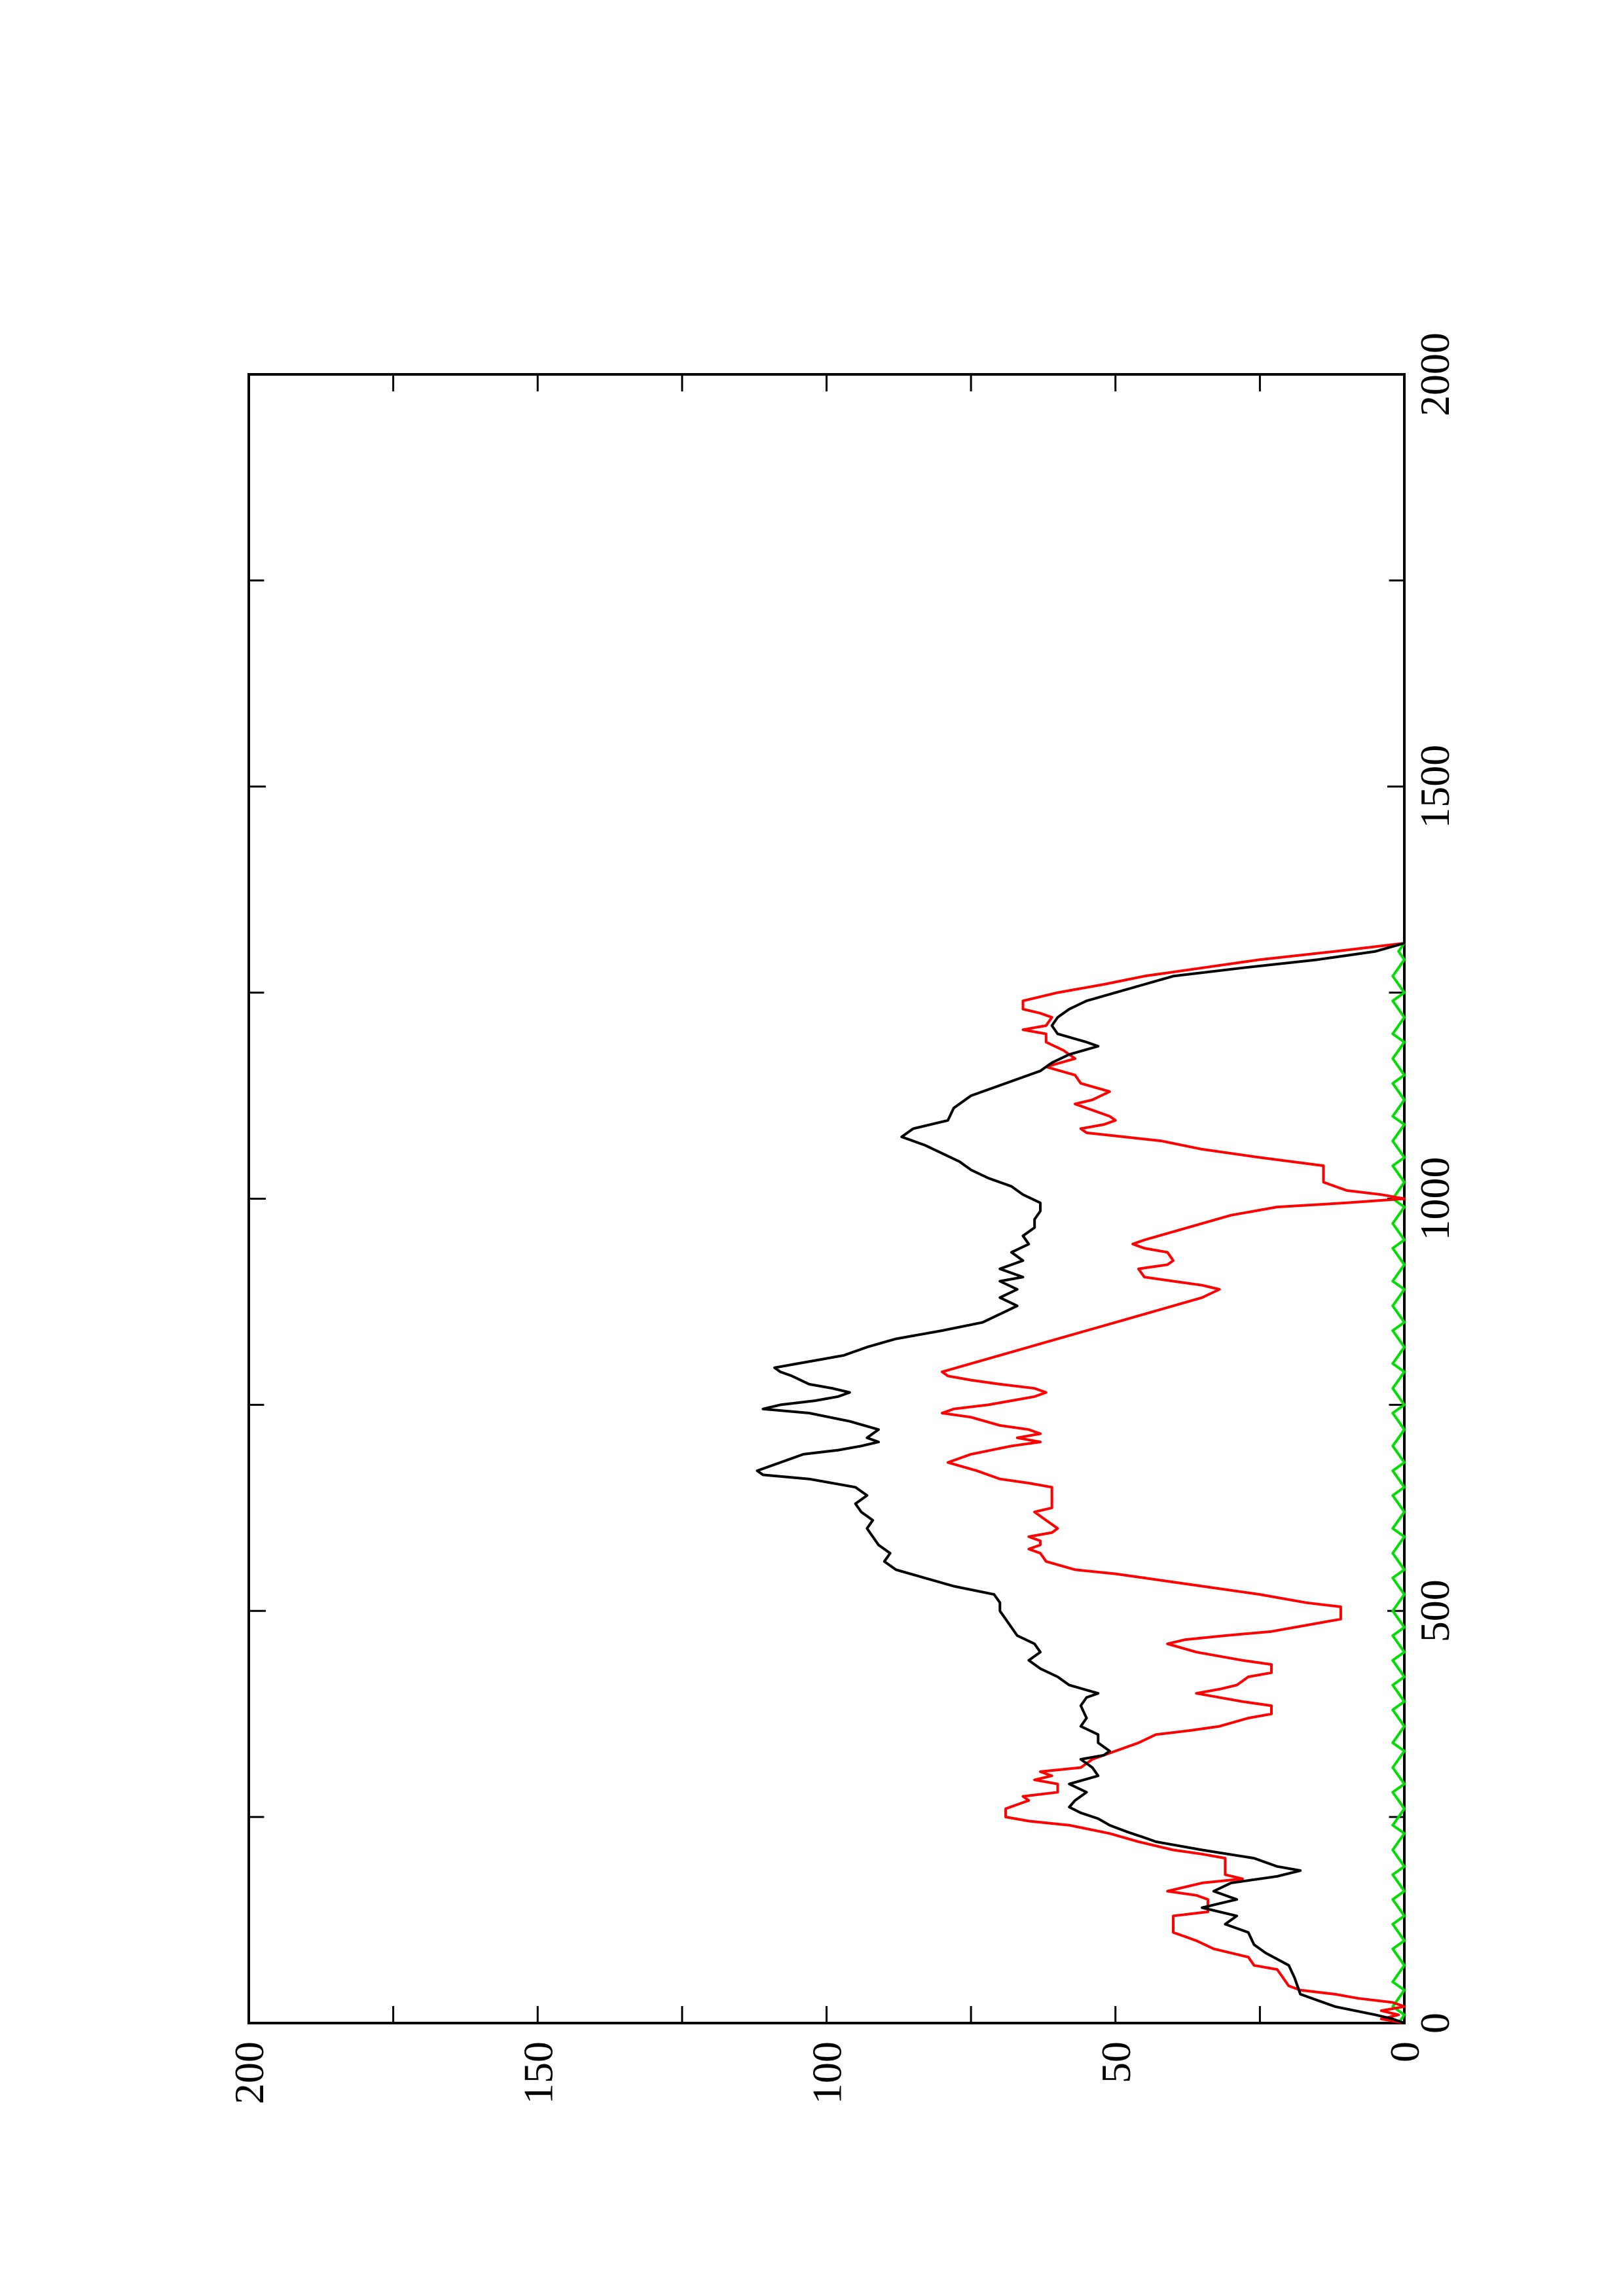 The height and width of the screenshot is (2296, 1623). Describe the element at coordinates (1116, 2062) in the screenshot. I see `y-tick-label: 50` at that location.